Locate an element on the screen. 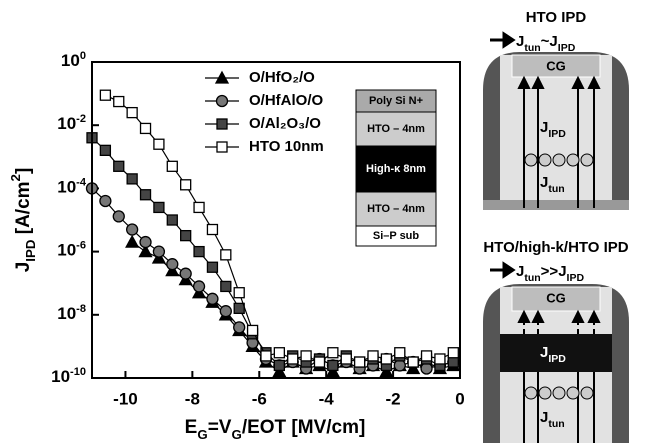  inset-label: Si–P sub is located at coordinates (396, 236).